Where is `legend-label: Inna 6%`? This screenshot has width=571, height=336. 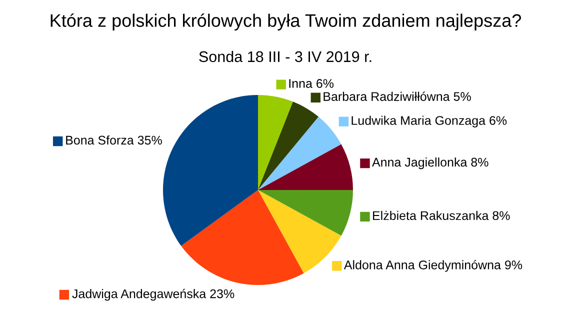
legend-label: Inna 6% is located at coordinates (311, 83).